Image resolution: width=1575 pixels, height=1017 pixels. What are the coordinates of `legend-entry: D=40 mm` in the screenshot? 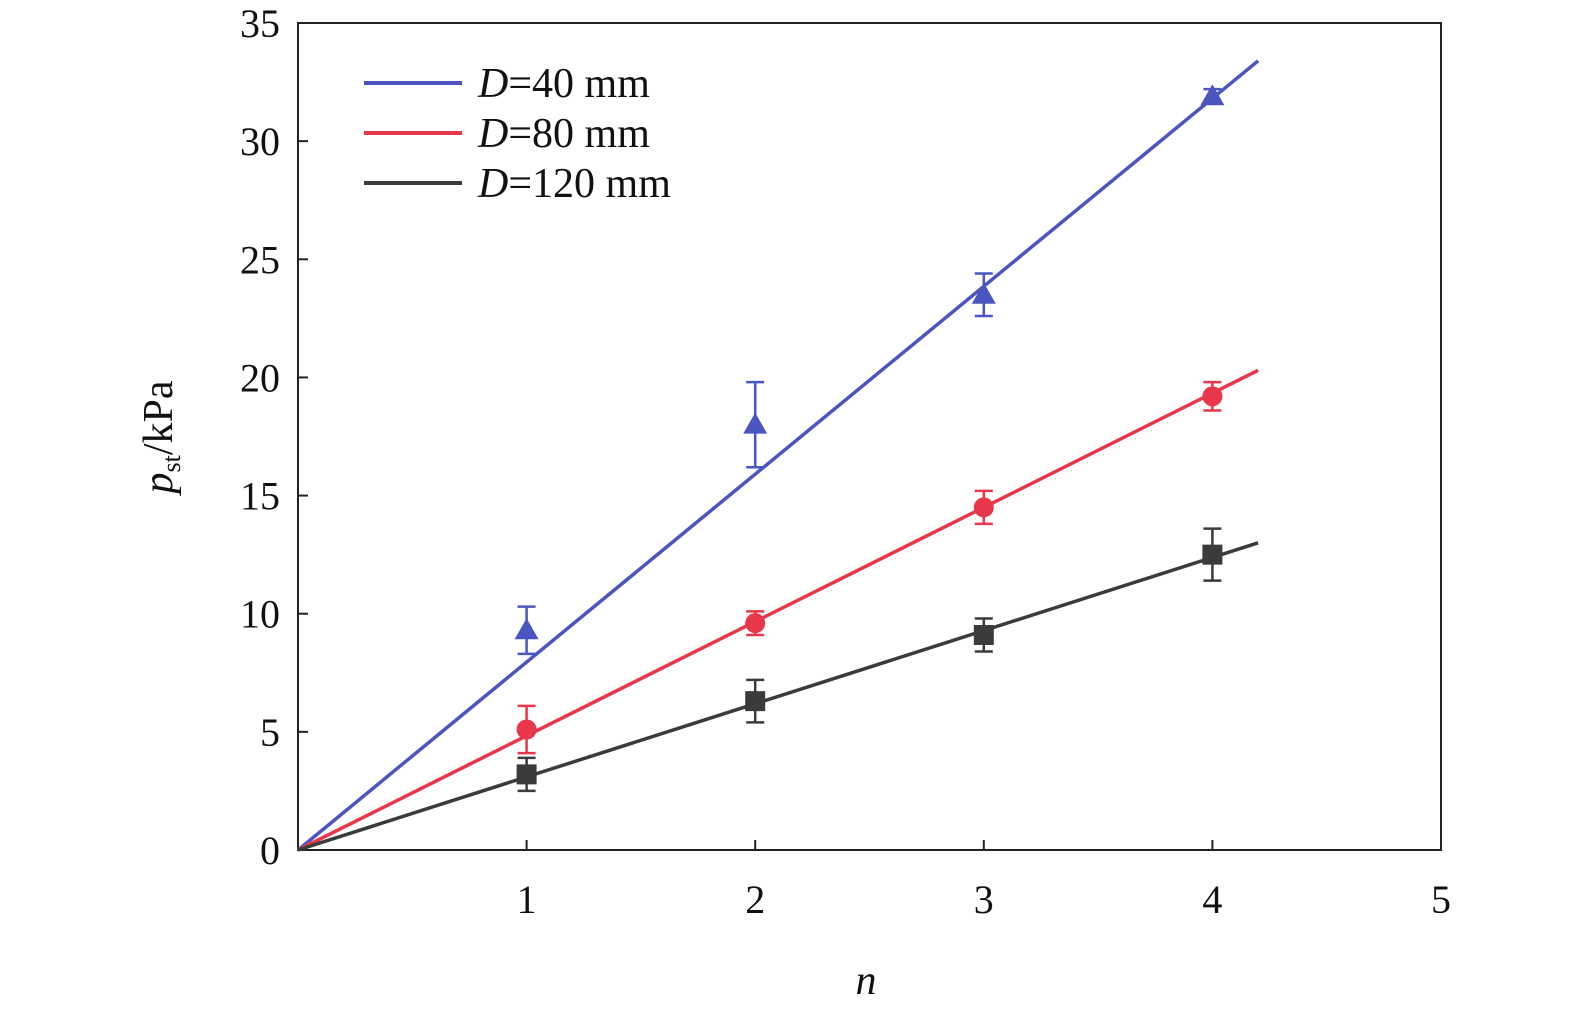 It's located at (507, 84).